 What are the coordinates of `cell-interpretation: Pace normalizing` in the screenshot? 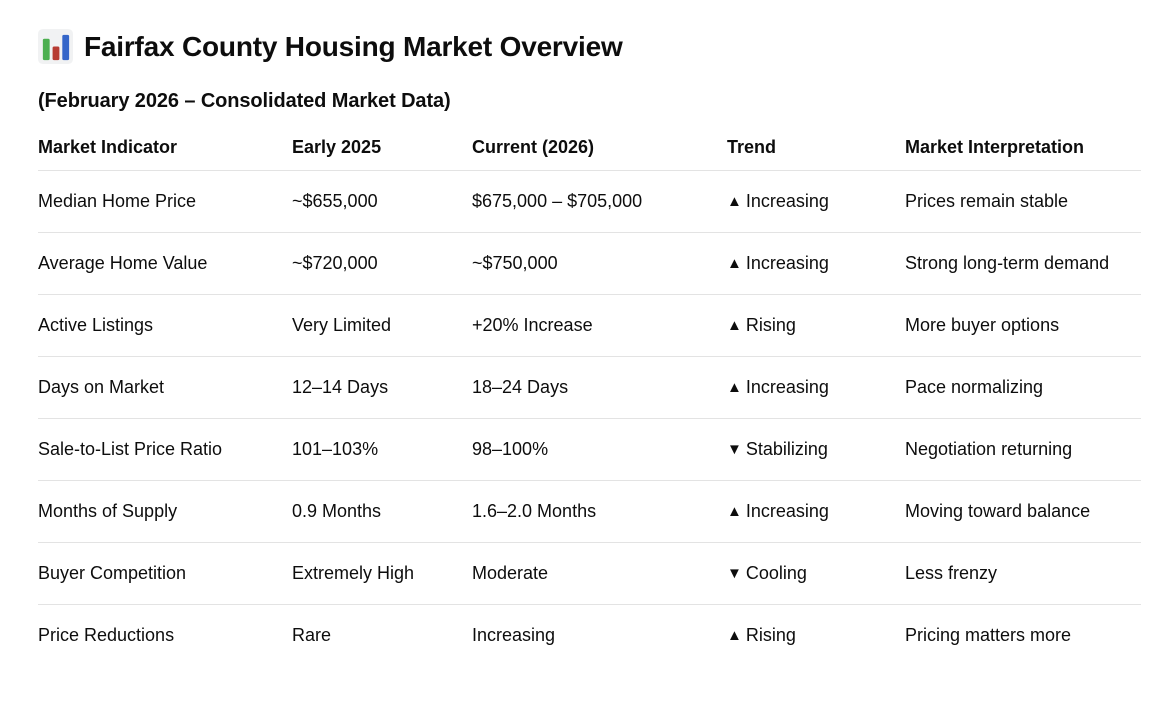 It's located at (1023, 387).